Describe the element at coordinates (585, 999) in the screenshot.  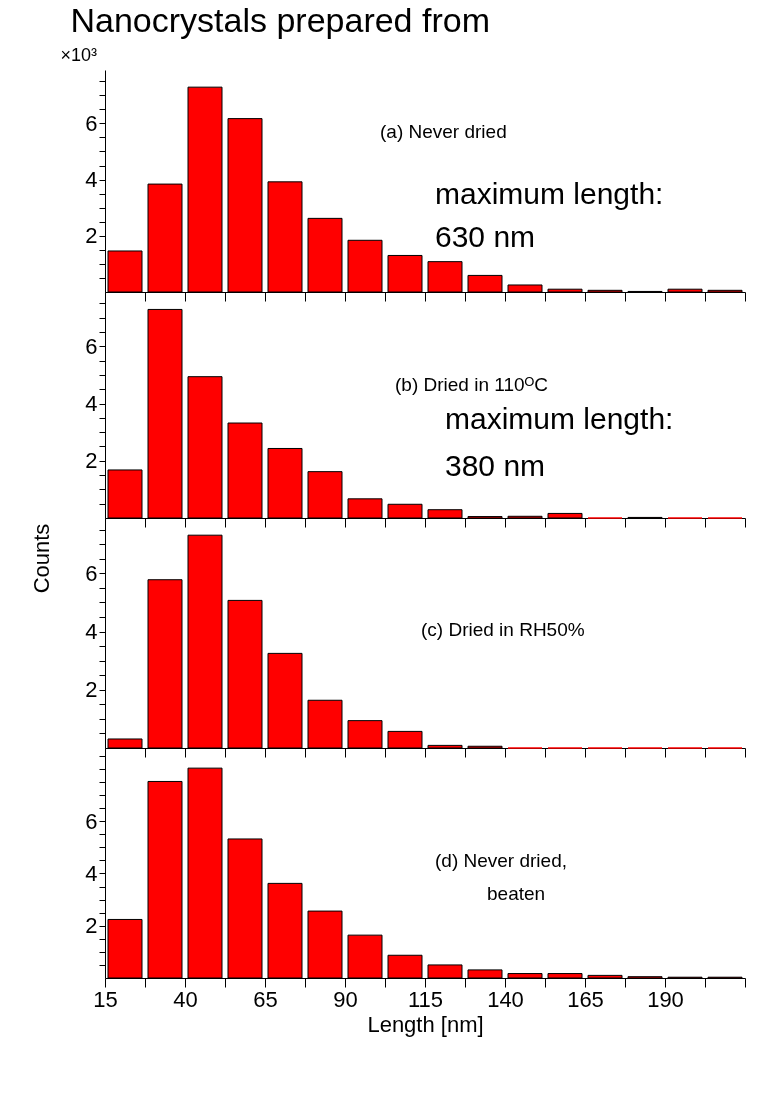
I see `x-tick-label: 165` at that location.